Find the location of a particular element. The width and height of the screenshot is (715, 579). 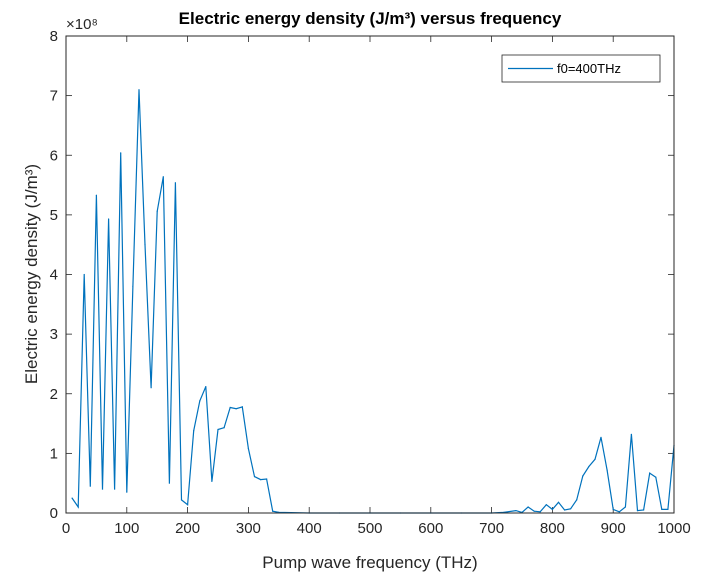

x-tick-label: 300 is located at coordinates (248, 528).